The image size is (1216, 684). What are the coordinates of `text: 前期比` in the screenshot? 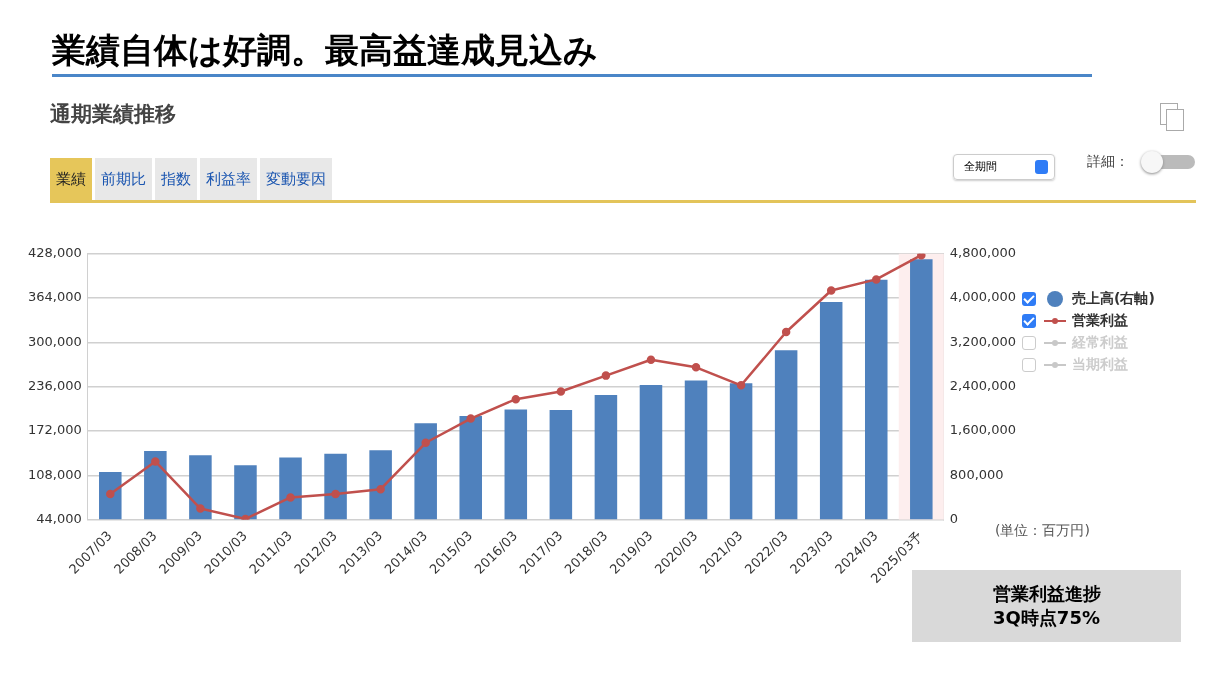 It's located at (123, 179).